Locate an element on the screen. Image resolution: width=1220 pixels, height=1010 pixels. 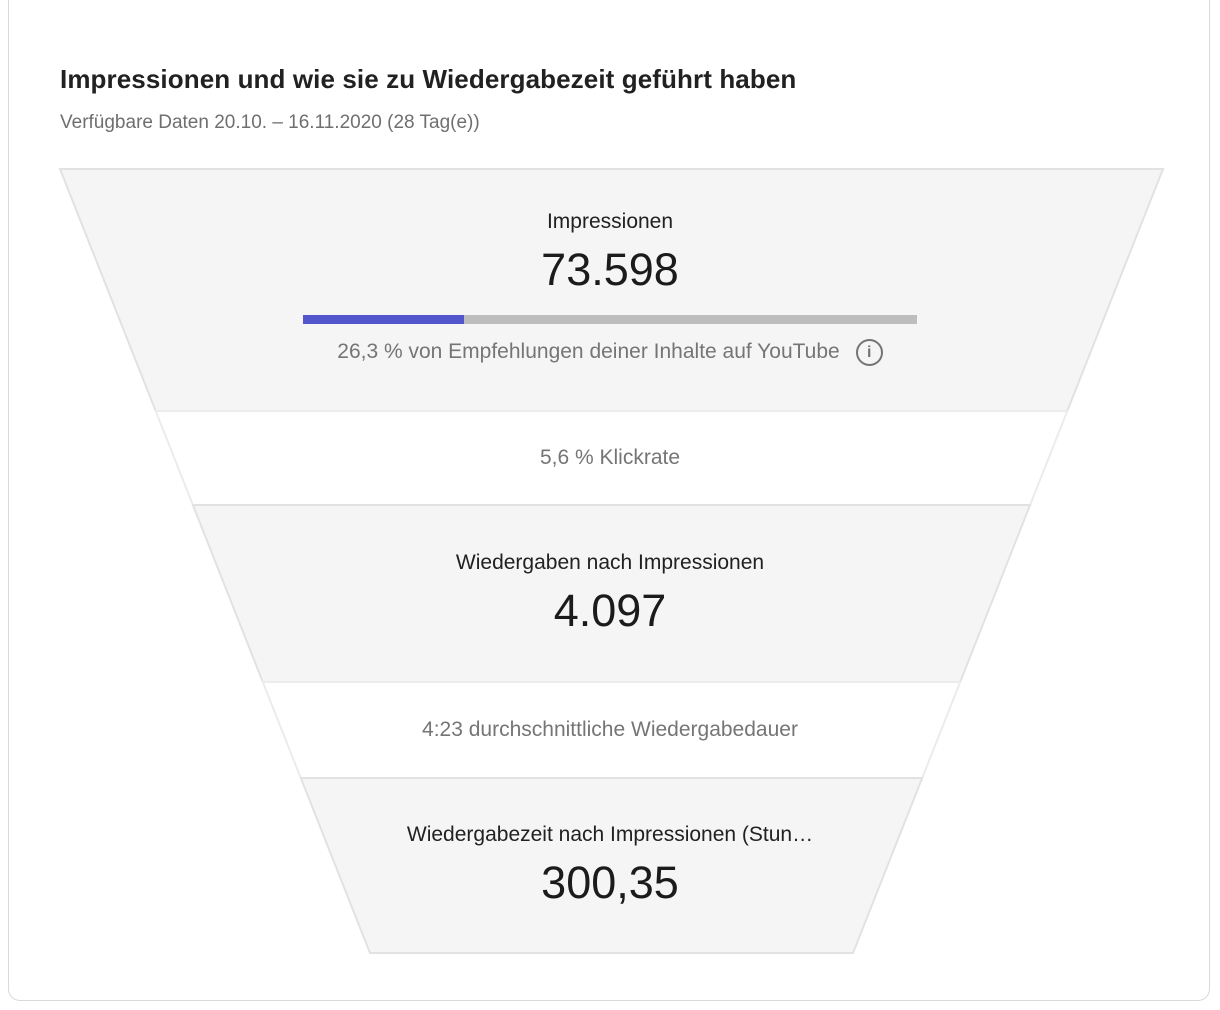
ctr-text: 5,6 % Klickrate is located at coordinates (610, 457).